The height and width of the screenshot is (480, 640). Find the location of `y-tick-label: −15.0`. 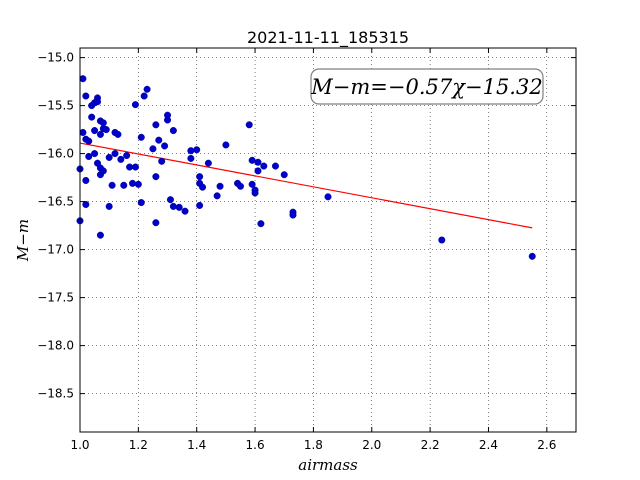

y-tick-label: −15.0 is located at coordinates (55, 58).